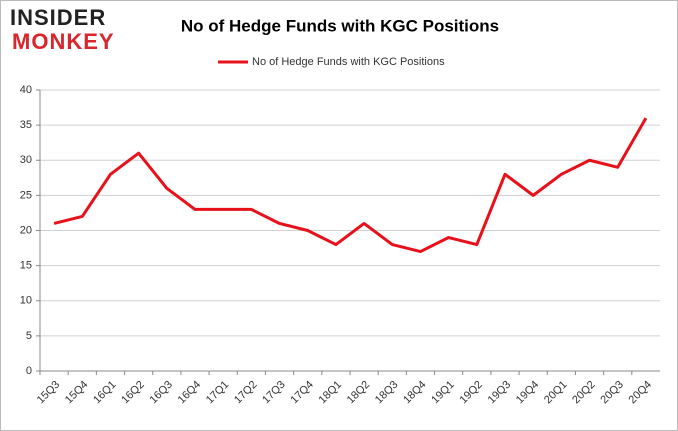 This screenshot has width=678, height=431. What do you see at coordinates (26, 301) in the screenshot?
I see `y-tick-label: 10` at bounding box center [26, 301].